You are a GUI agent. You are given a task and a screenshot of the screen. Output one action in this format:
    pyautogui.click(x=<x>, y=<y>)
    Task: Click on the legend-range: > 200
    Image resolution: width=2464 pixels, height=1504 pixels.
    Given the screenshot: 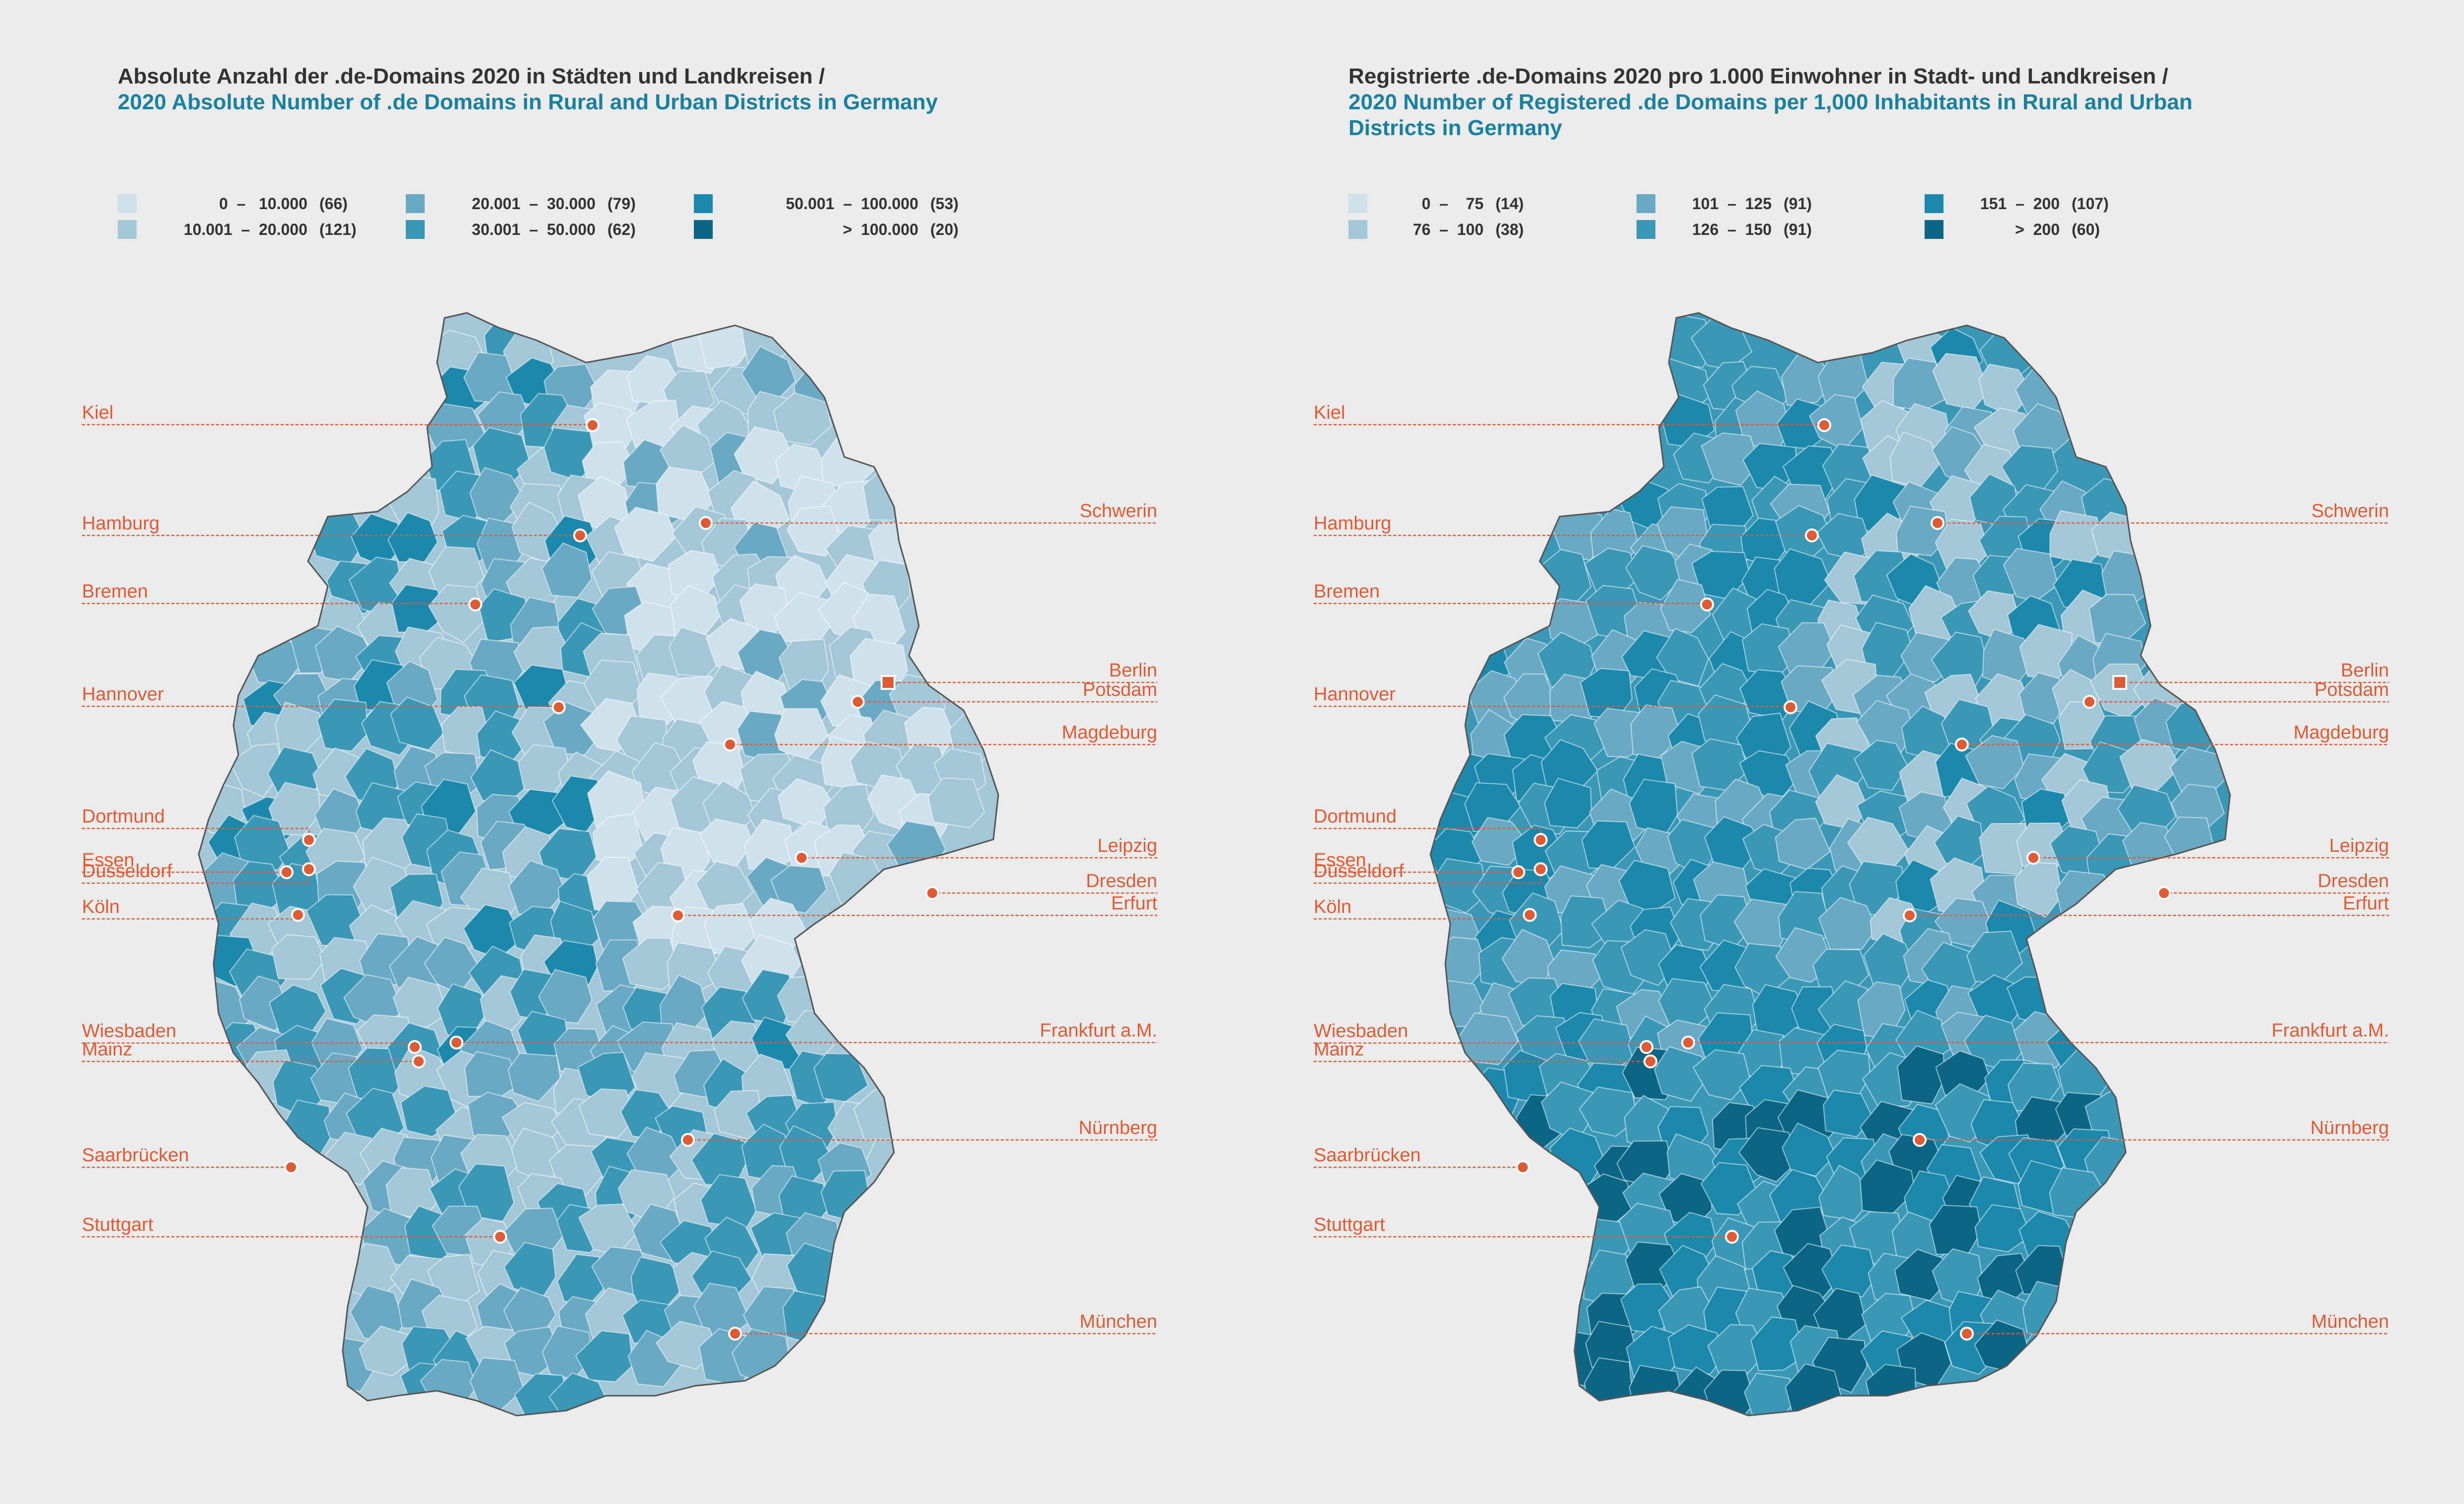 What is the action you would take?
    pyautogui.click(x=2038, y=229)
    